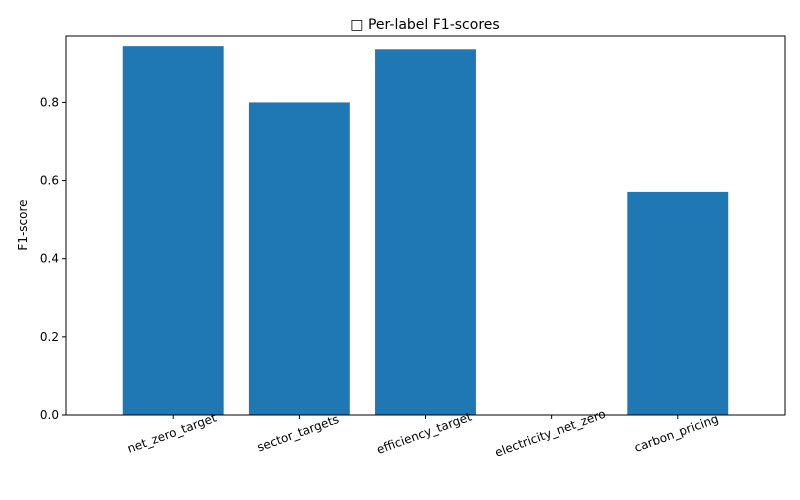 The image size is (800, 500). I want to click on bar-efficiency_target, so click(425, 232).